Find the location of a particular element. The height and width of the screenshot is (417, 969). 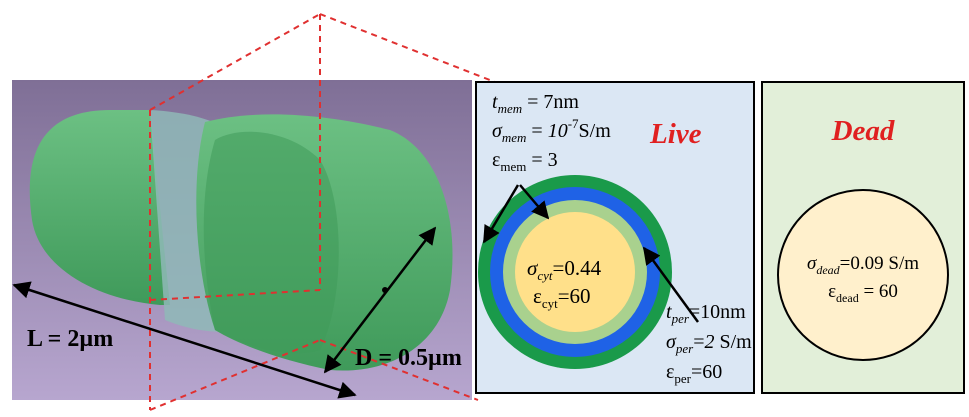

capsule-left-body is located at coordinates (100, 207).